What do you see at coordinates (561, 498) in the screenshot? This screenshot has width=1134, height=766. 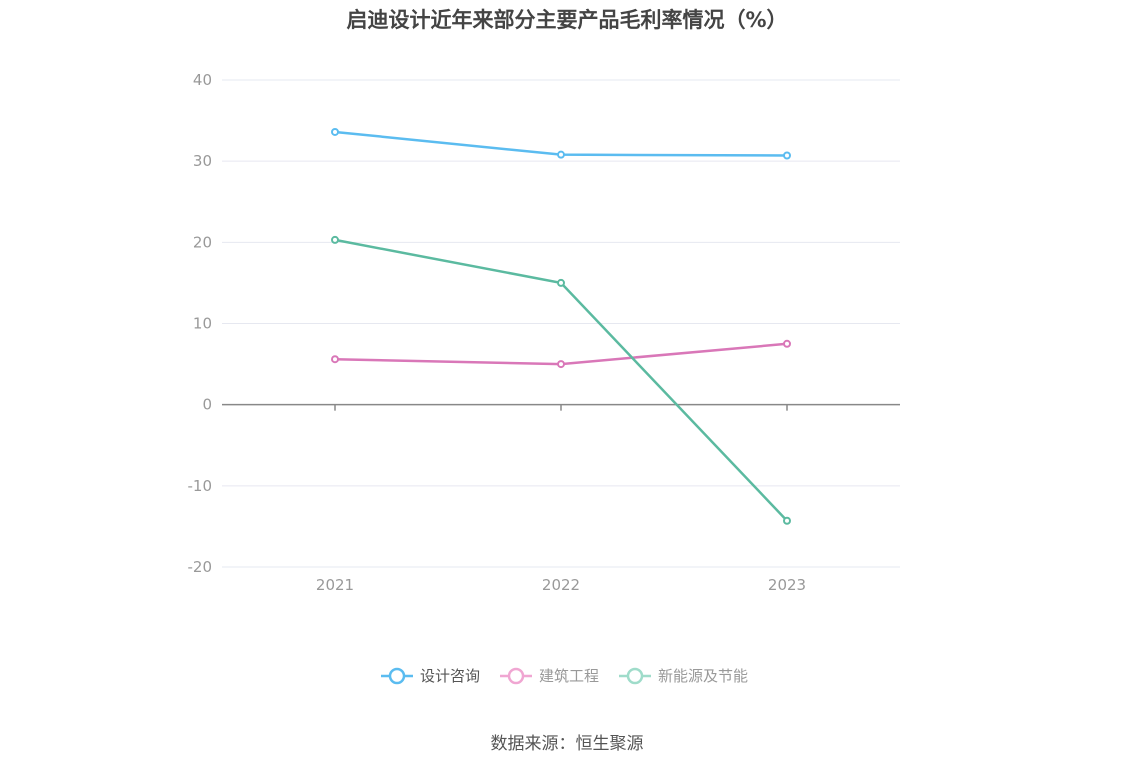 I see `x-axis: 2021 2022 2023` at bounding box center [561, 498].